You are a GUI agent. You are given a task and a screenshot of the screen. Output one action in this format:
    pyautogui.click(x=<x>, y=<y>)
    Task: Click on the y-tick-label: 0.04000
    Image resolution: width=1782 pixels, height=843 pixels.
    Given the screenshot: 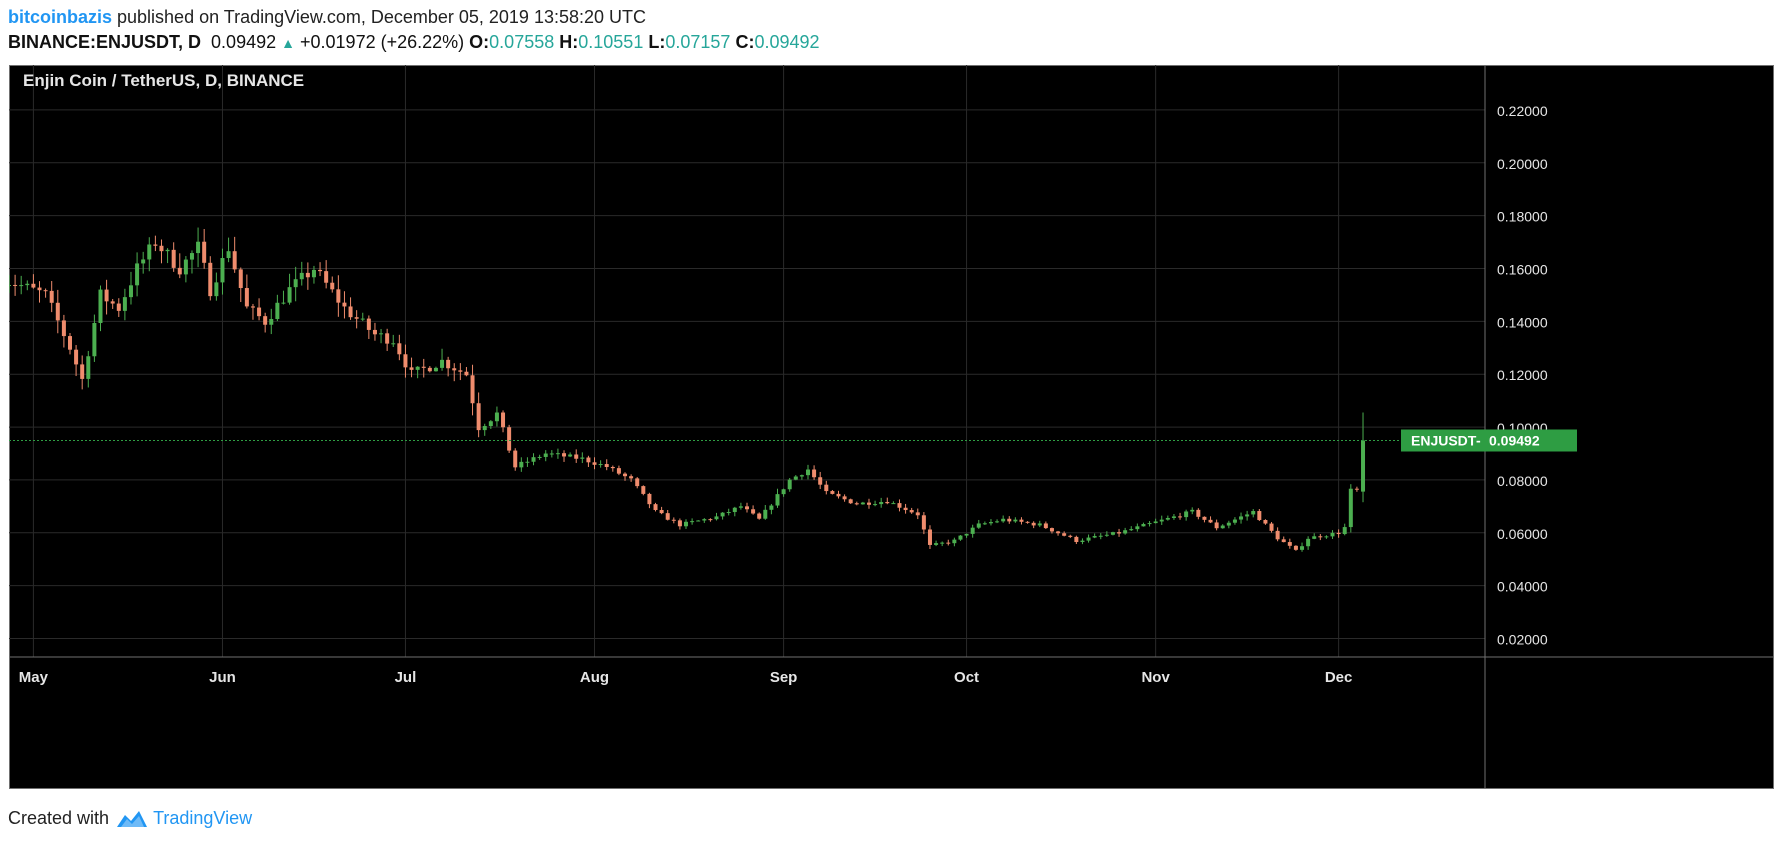 What is the action you would take?
    pyautogui.click(x=1522, y=587)
    